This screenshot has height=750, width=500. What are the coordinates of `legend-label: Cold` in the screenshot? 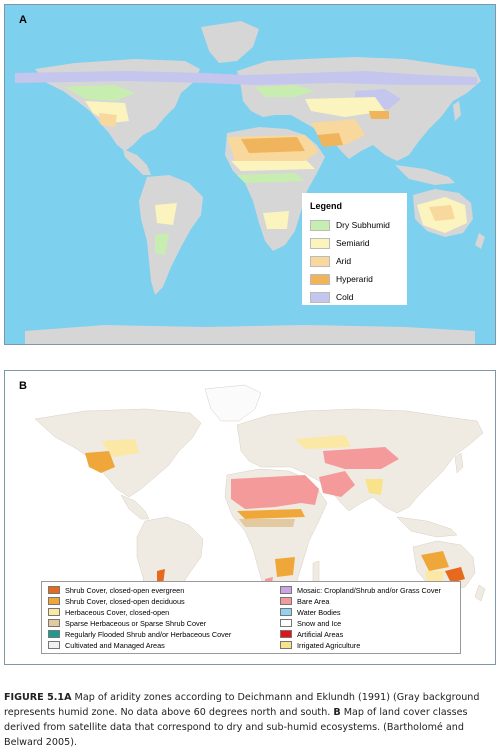 It's located at (345, 297).